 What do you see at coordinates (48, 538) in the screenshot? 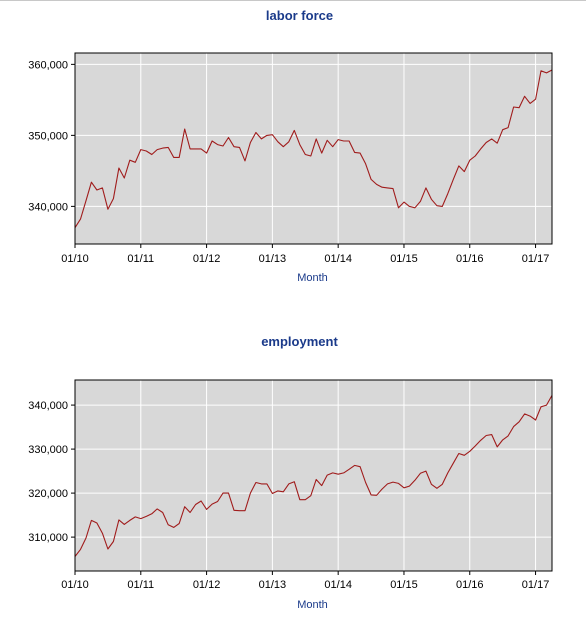
I see `y-tick-label: 310,000` at bounding box center [48, 538].